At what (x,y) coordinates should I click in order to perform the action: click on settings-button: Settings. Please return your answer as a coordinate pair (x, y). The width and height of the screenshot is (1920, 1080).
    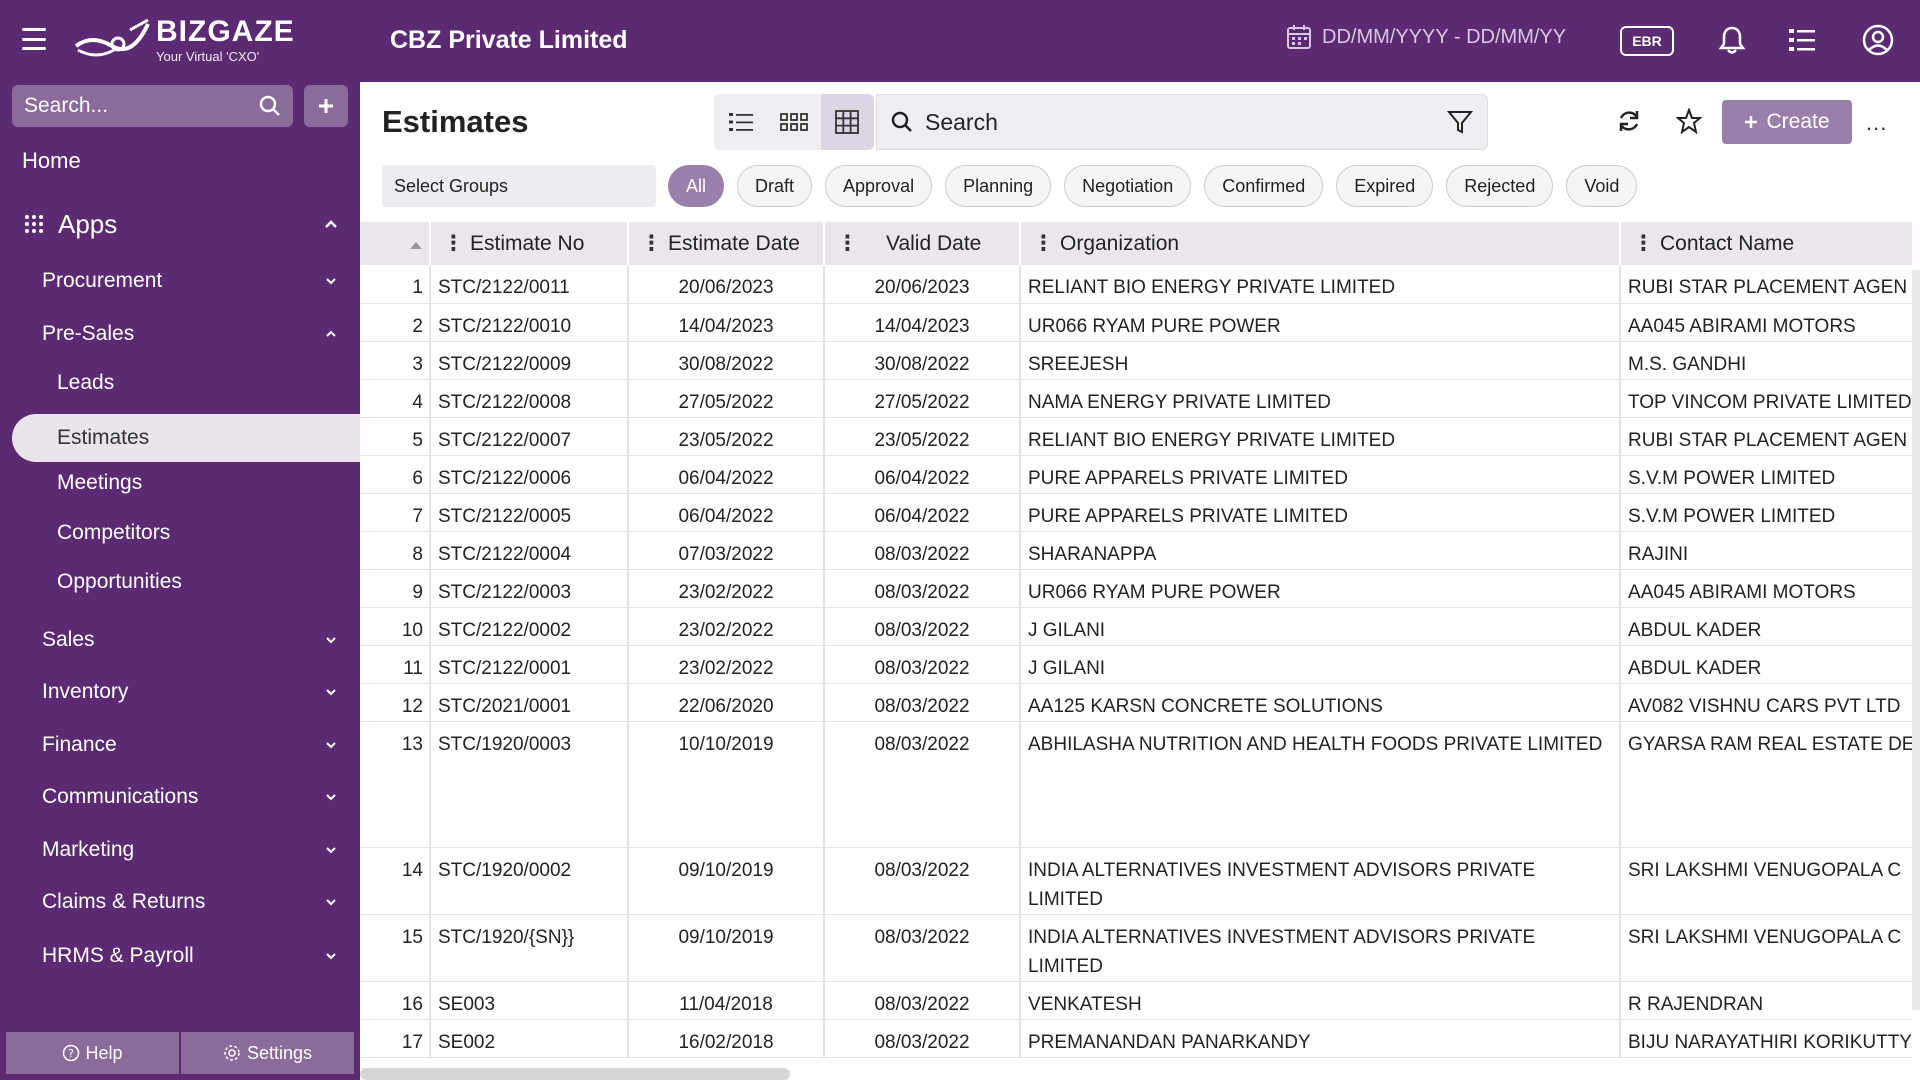
    Looking at the image, I should click on (267, 1053).